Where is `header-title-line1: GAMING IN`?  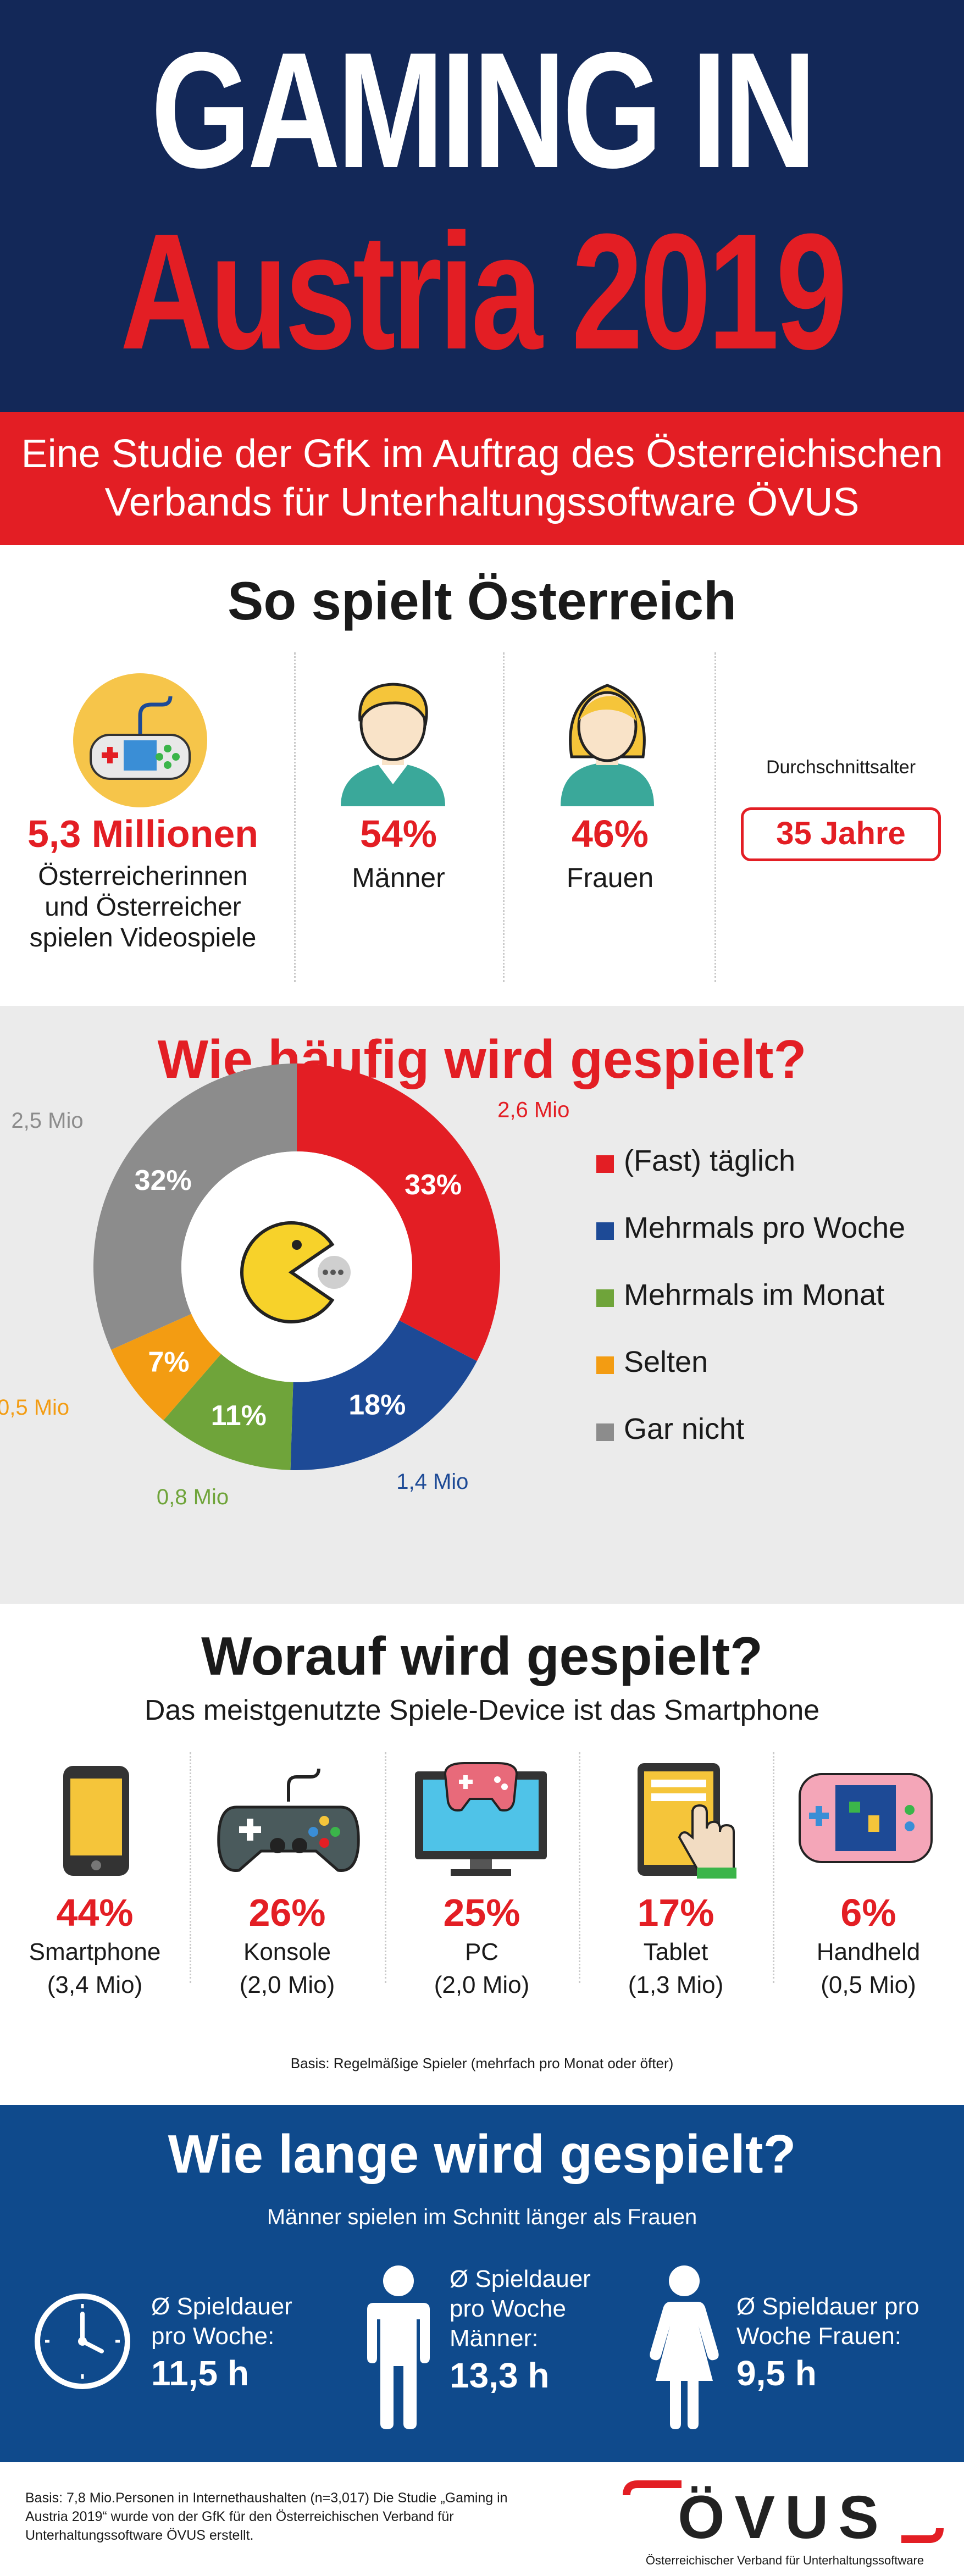 header-title-line1: GAMING IN is located at coordinates (484, 110).